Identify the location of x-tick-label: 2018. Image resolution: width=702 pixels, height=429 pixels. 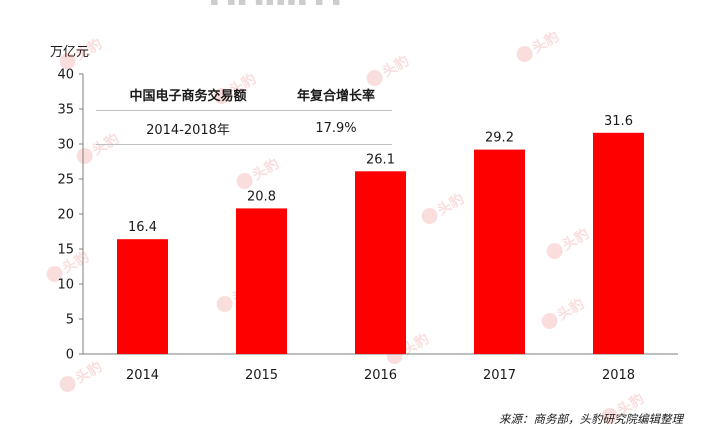
(618, 375).